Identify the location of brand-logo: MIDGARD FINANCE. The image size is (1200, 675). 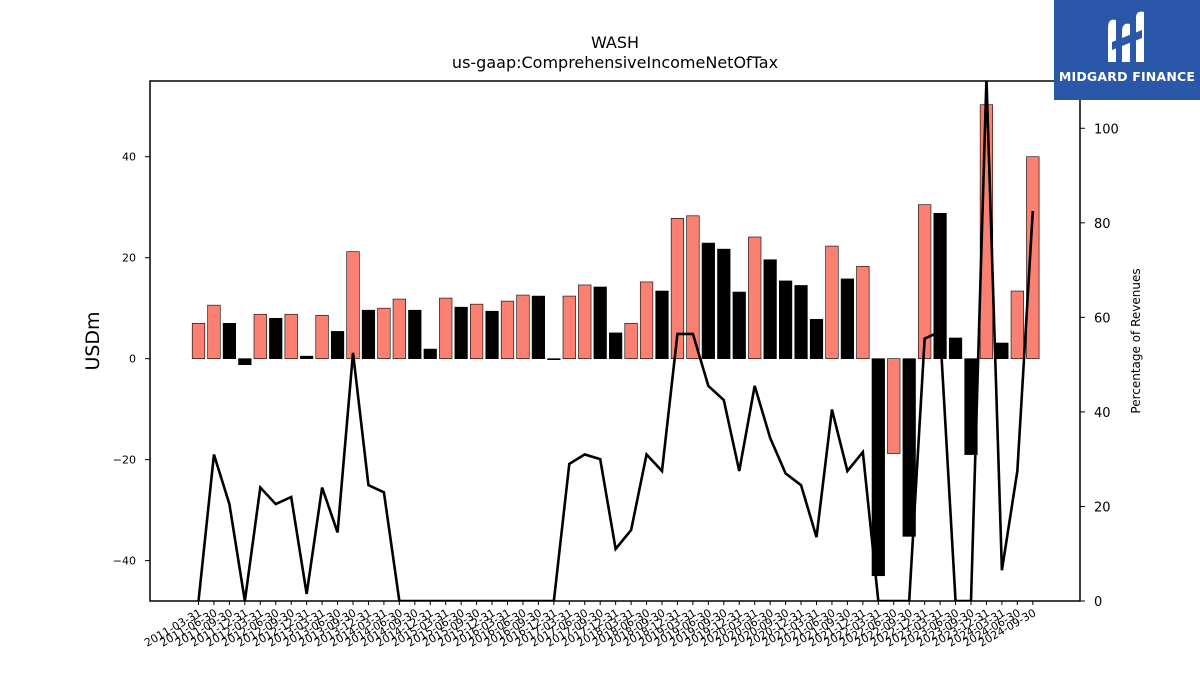
(1127, 50).